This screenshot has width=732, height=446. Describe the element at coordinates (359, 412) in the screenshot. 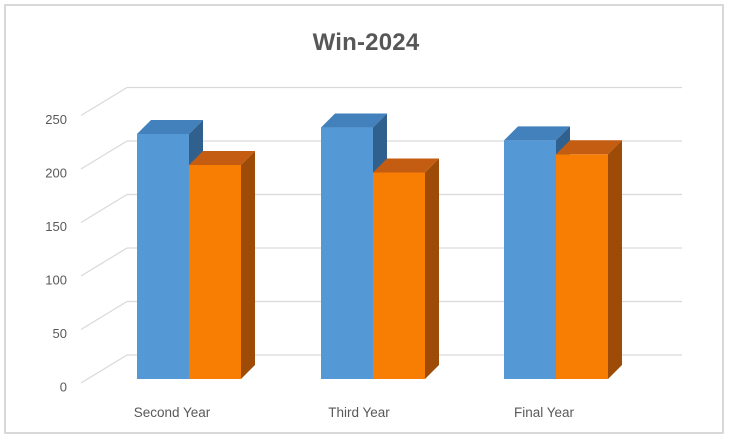

I see `x-axis-category-label: Third Year` at that location.